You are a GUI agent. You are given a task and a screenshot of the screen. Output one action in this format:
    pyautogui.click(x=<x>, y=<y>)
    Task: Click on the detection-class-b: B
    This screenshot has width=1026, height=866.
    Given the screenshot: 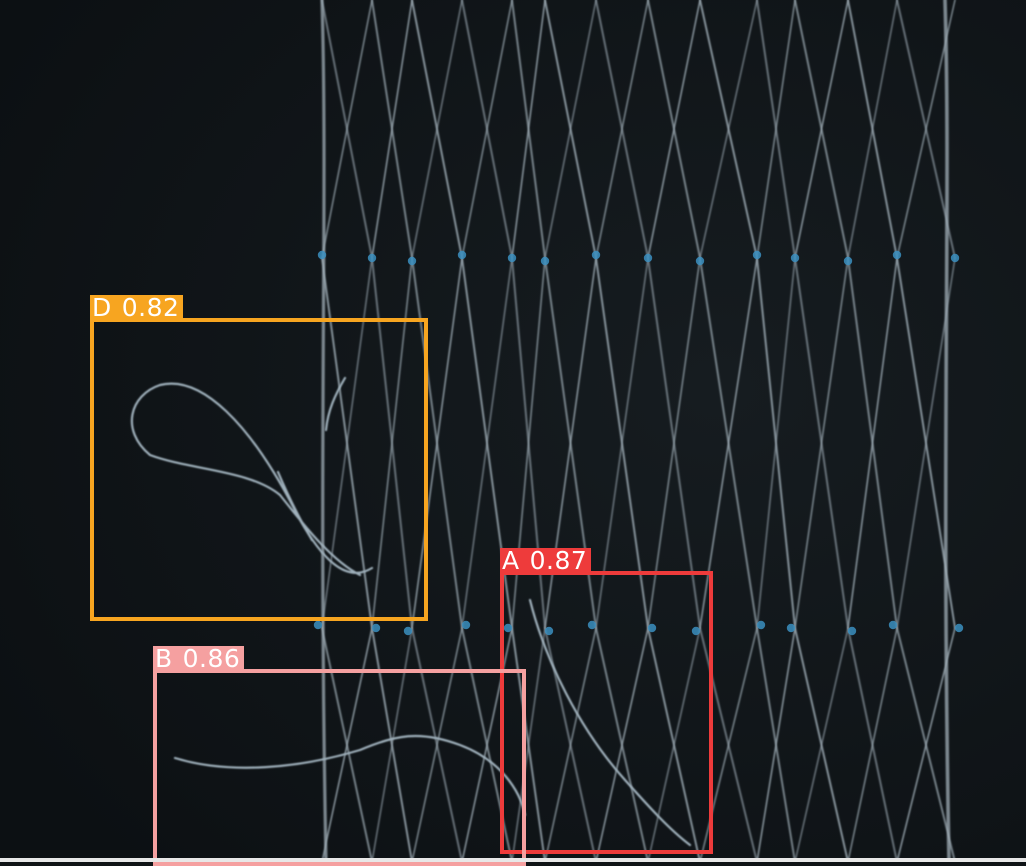 What is the action you would take?
    pyautogui.click(x=164, y=658)
    